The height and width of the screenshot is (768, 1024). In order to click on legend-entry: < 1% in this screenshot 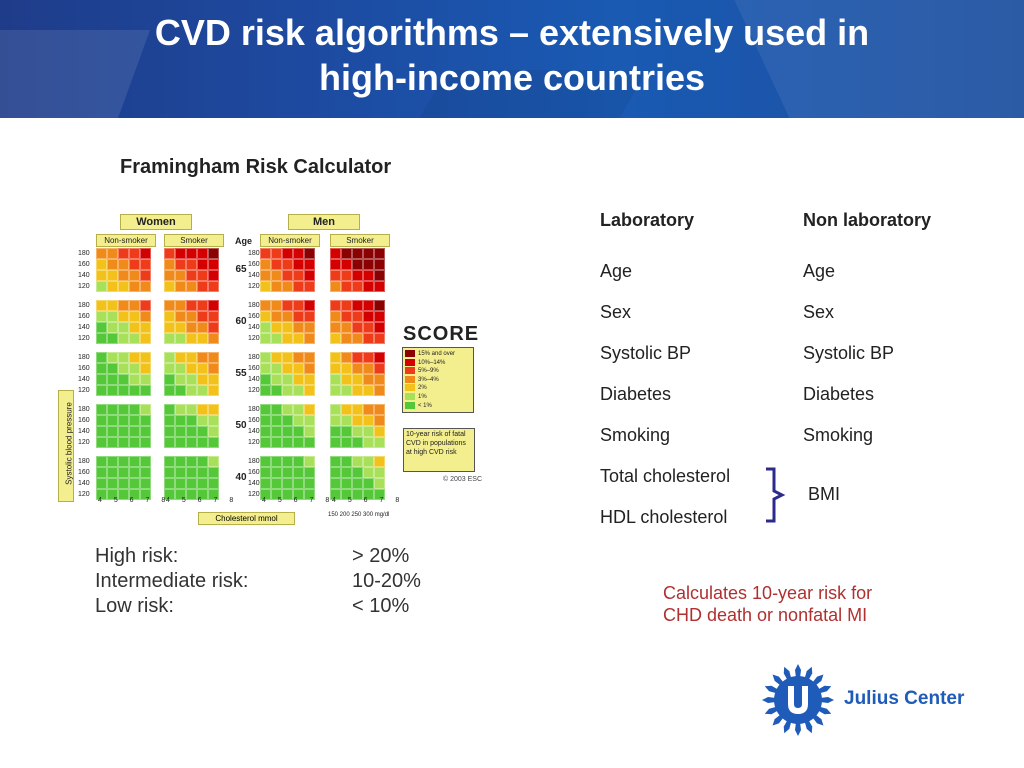, I will do `click(418, 405)`.